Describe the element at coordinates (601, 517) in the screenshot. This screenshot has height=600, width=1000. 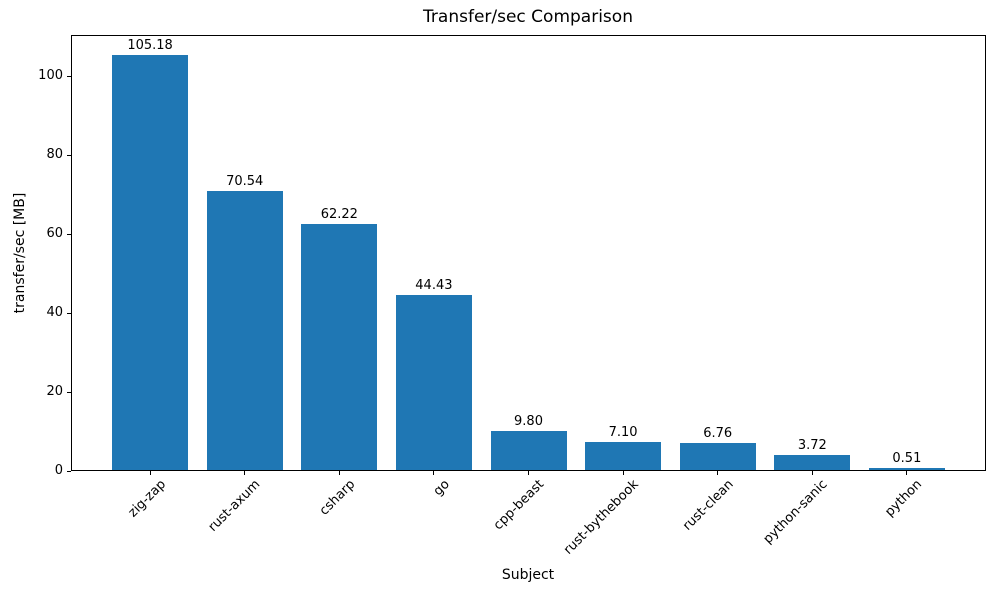
I see `x-tick-label: rust-bythebook` at that location.